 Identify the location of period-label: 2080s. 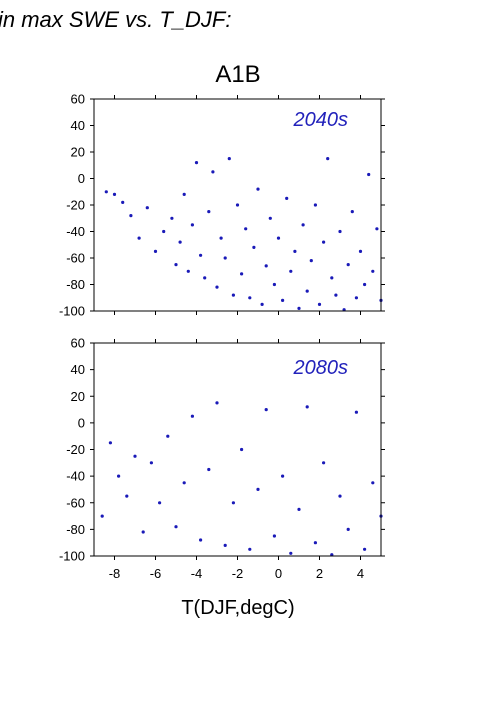
(321, 368).